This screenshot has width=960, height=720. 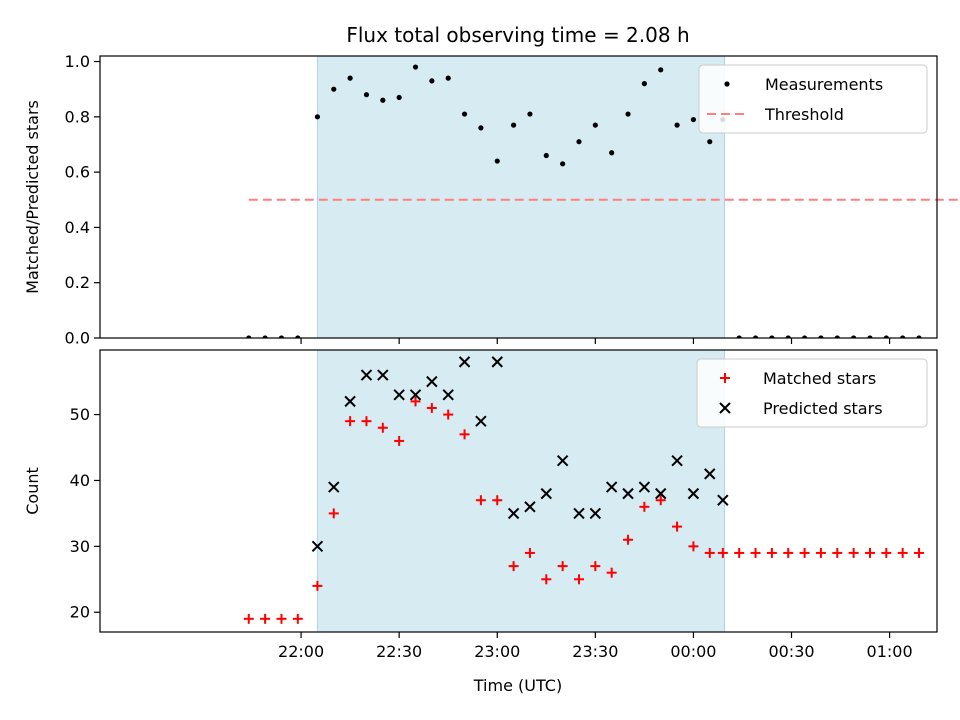 What do you see at coordinates (791, 651) in the screenshot?
I see `x-tick-label: 00:30` at bounding box center [791, 651].